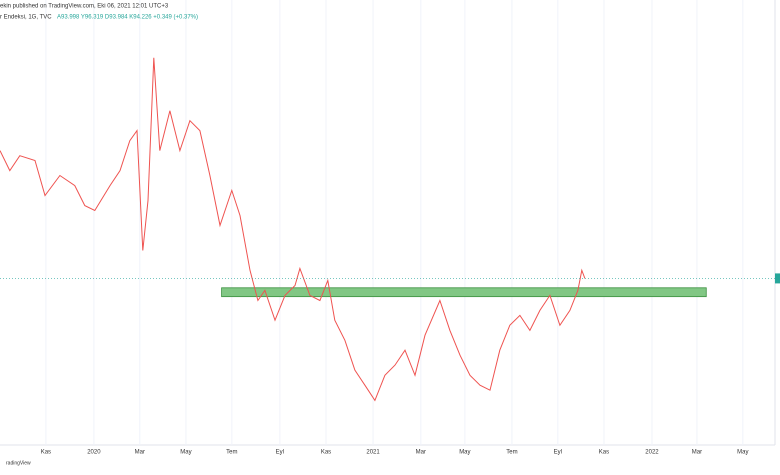 This screenshot has width=780, height=475. I want to click on brand: radingView, so click(18, 463).